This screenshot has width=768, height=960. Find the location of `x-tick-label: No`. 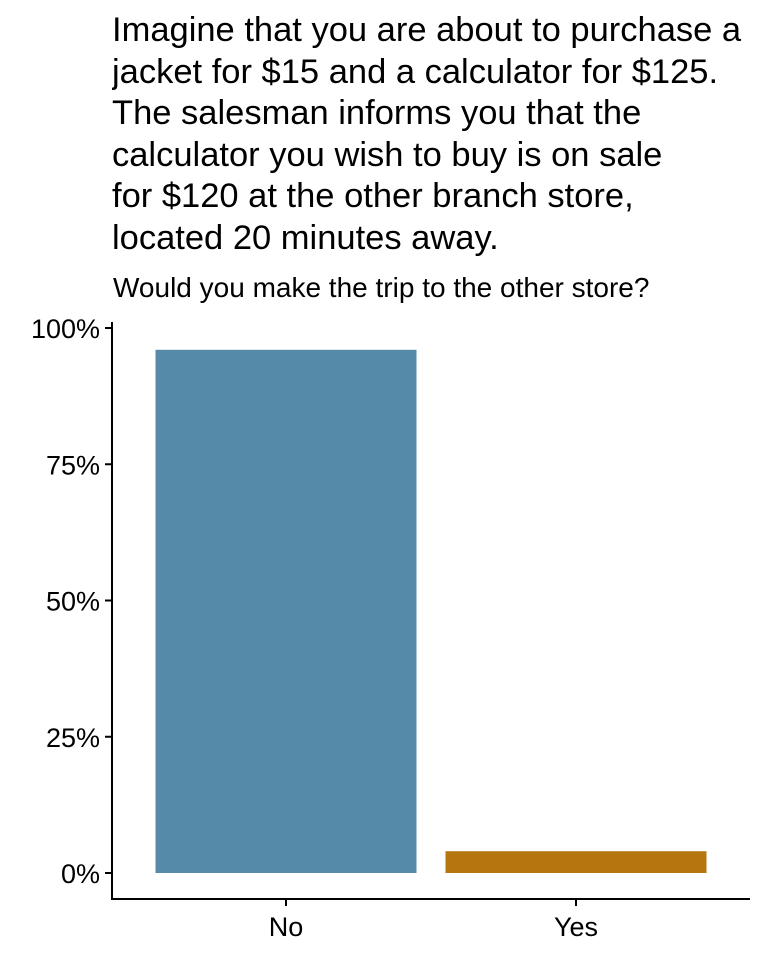

x-tick-label: No is located at coordinates (286, 927).